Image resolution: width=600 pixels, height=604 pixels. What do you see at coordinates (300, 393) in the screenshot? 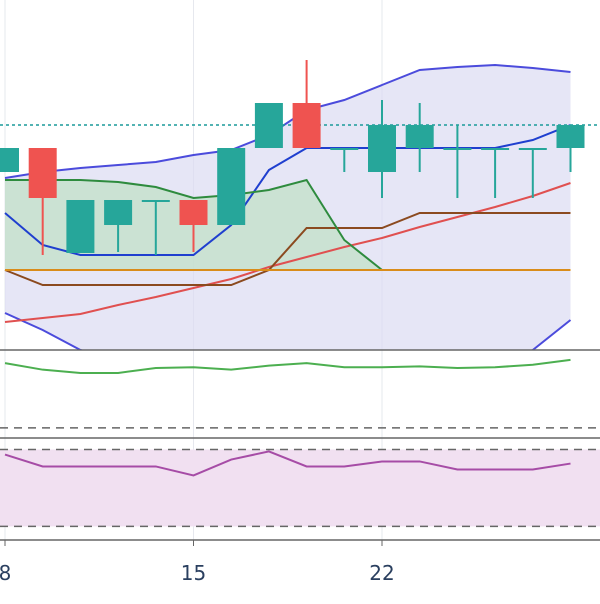
I see `oscillator-panel` at bounding box center [300, 393].